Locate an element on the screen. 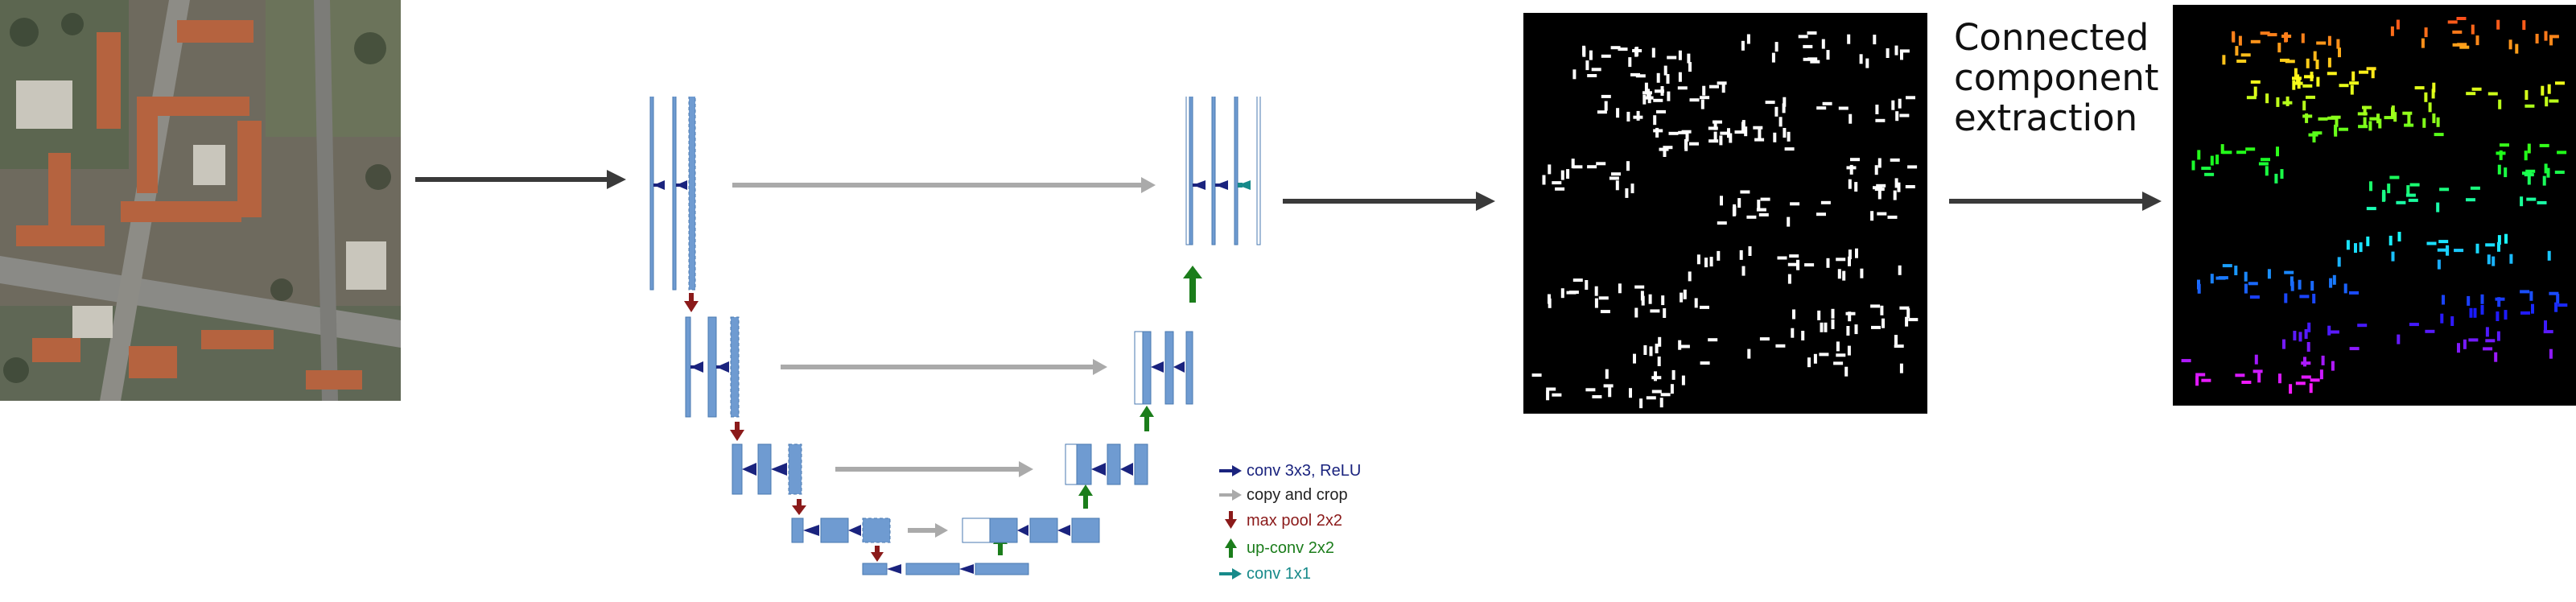 The height and width of the screenshot is (602, 2576). conv1x1-arrow is located at coordinates (1244, 185).